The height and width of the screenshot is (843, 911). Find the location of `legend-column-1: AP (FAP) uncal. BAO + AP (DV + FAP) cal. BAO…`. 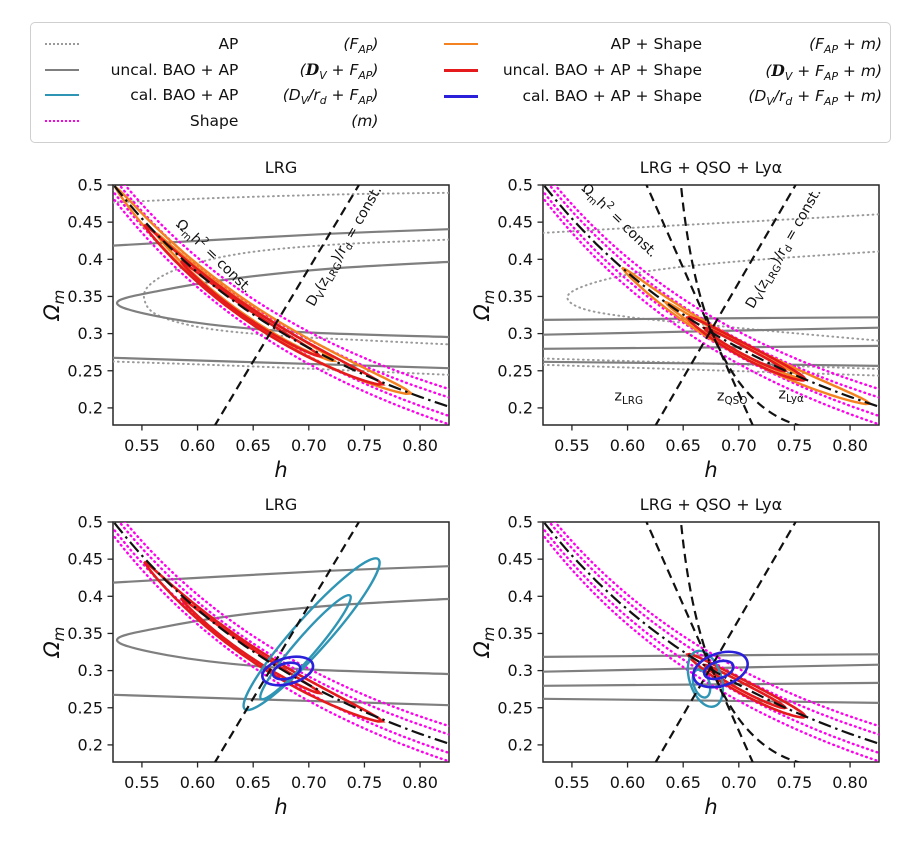

legend-column-1: AP (FAP) uncal. BAO + AP (DV + FAP) cal. BAO… is located at coordinates (211, 82).